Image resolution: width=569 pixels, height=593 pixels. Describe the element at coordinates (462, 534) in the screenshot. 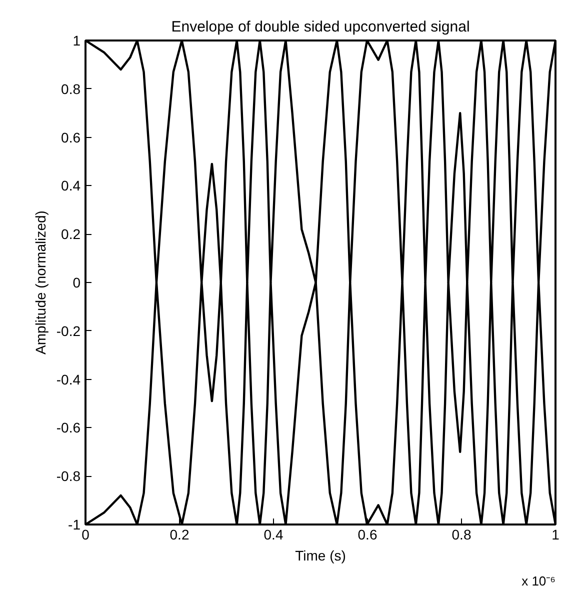

I see `x-tick-label: 0.8` at that location.